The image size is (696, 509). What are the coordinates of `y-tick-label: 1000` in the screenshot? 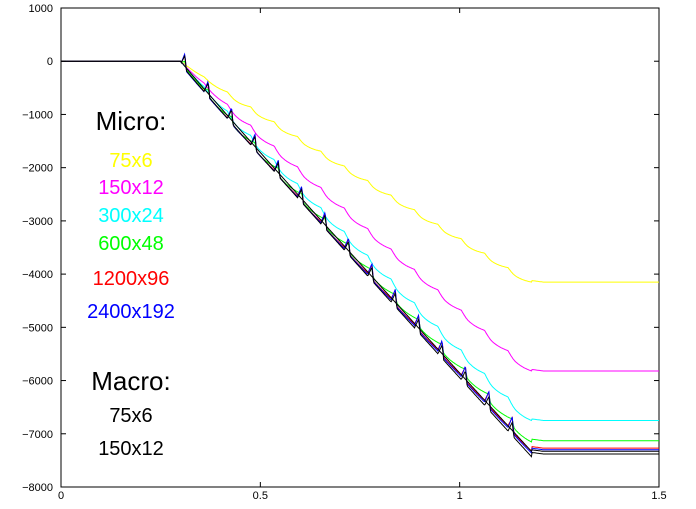 It's located at (41, 9).